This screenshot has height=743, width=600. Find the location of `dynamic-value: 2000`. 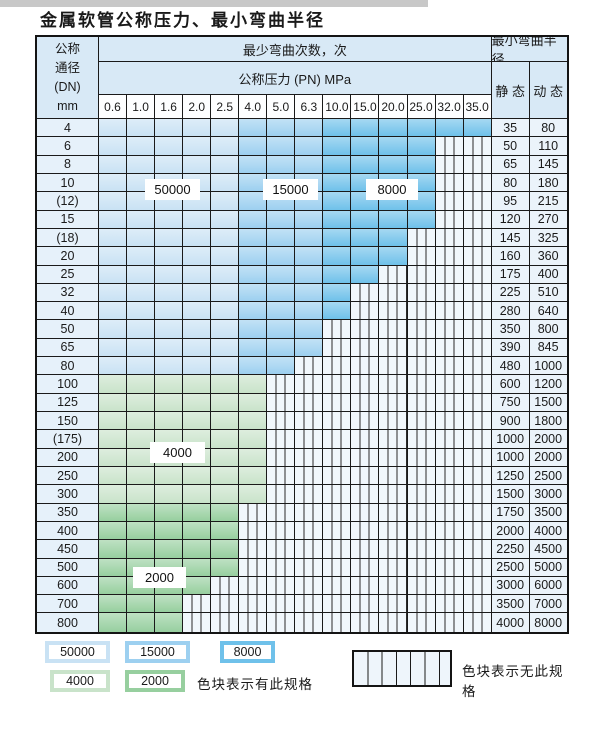

dynamic-value: 2000 is located at coordinates (548, 439).